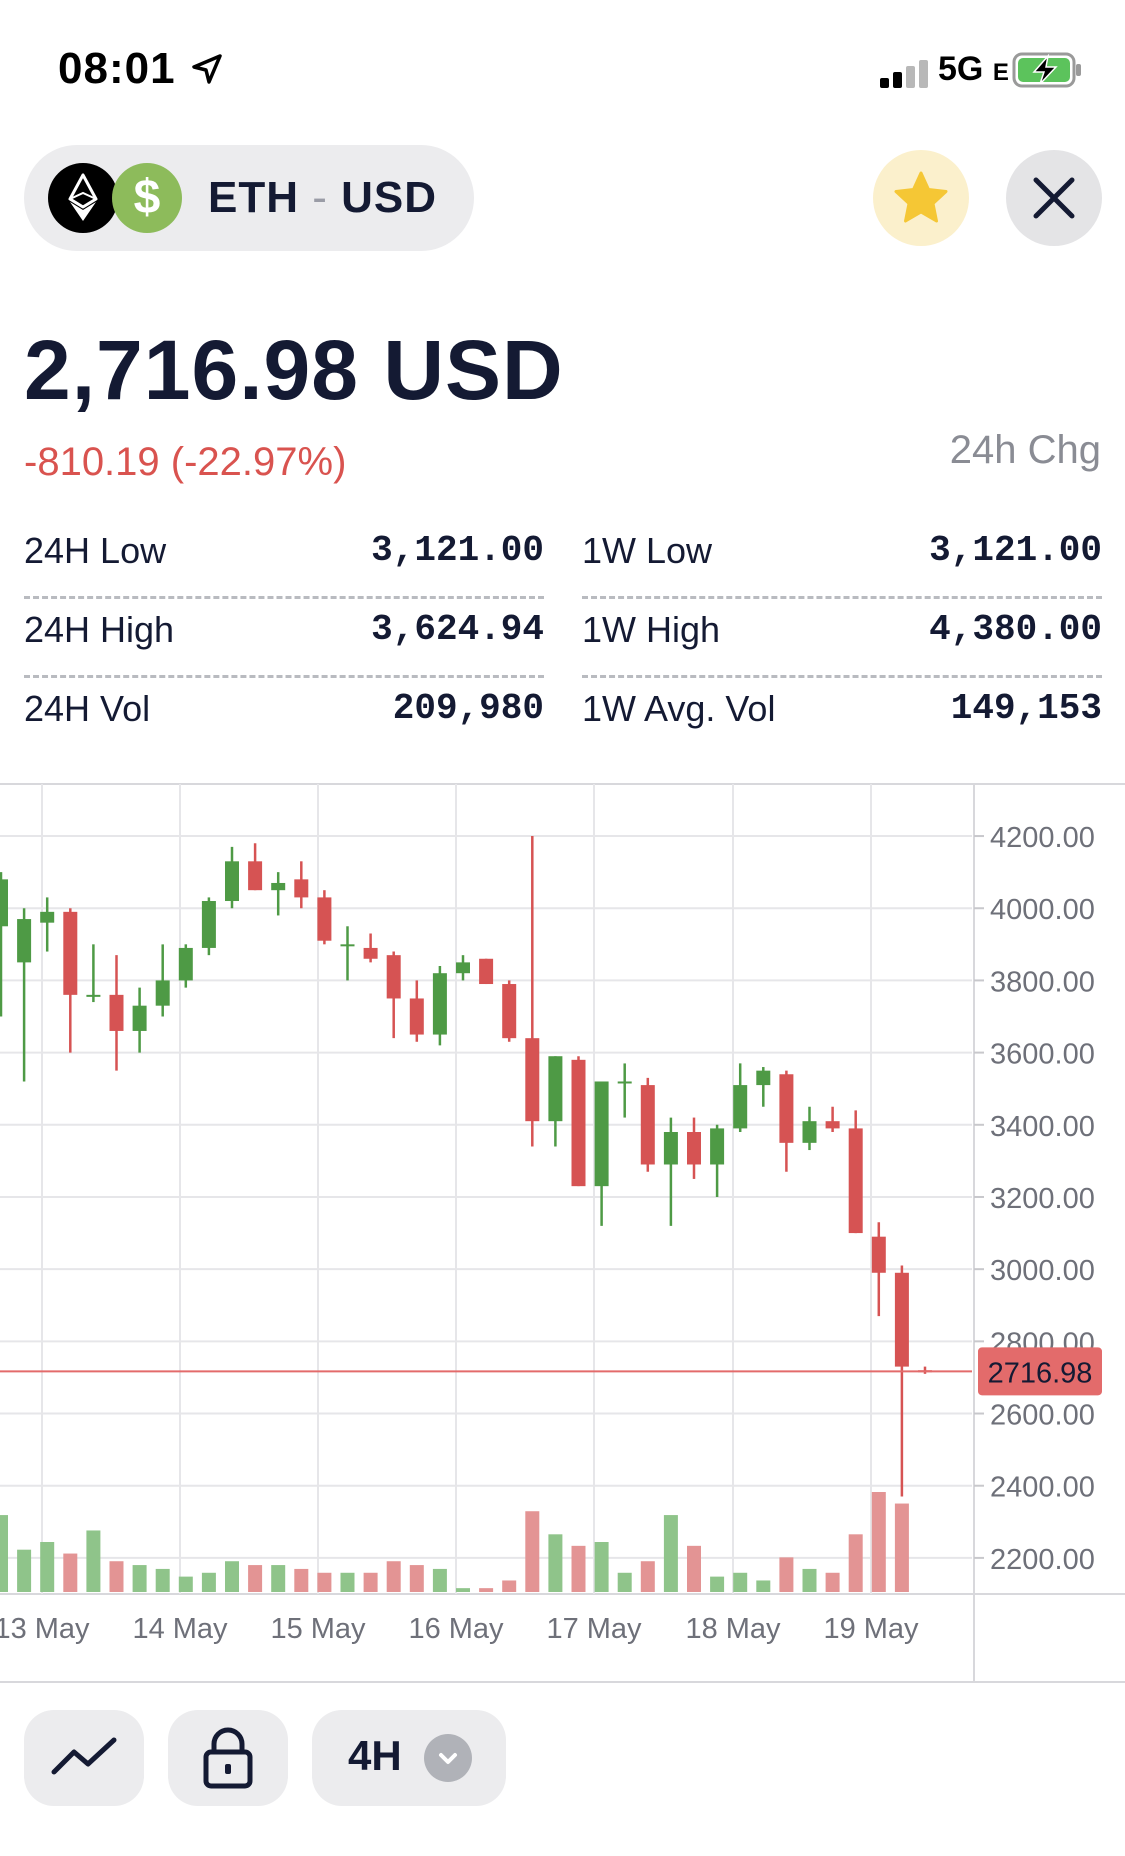 This screenshot has height=1856, width=1125. I want to click on stat-label: 1W Low, so click(647, 550).